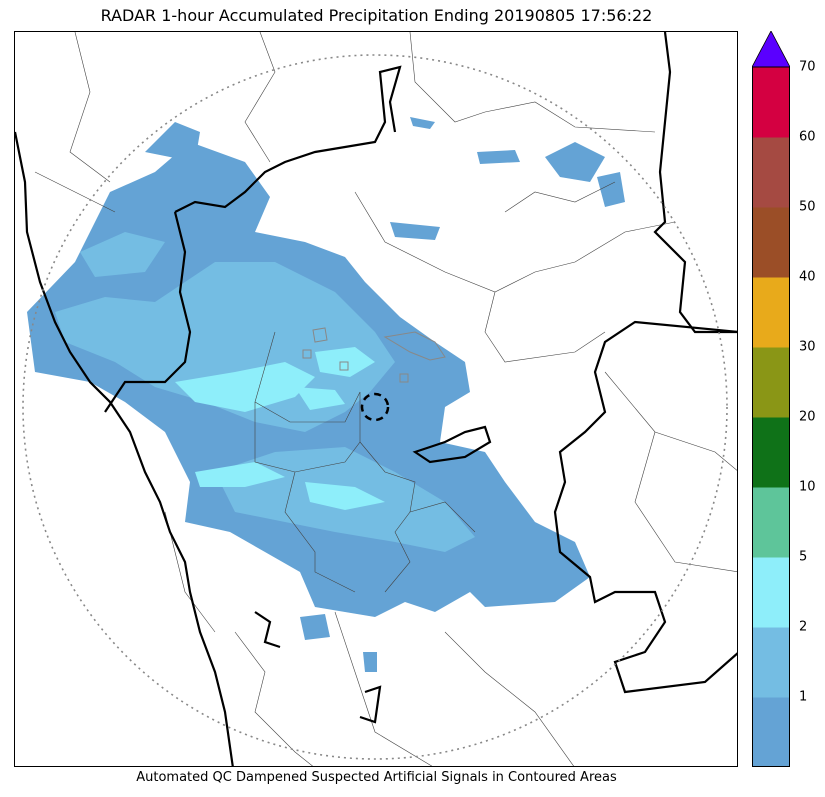  I want to click on colorbar-tick-label: 1, so click(803, 697).